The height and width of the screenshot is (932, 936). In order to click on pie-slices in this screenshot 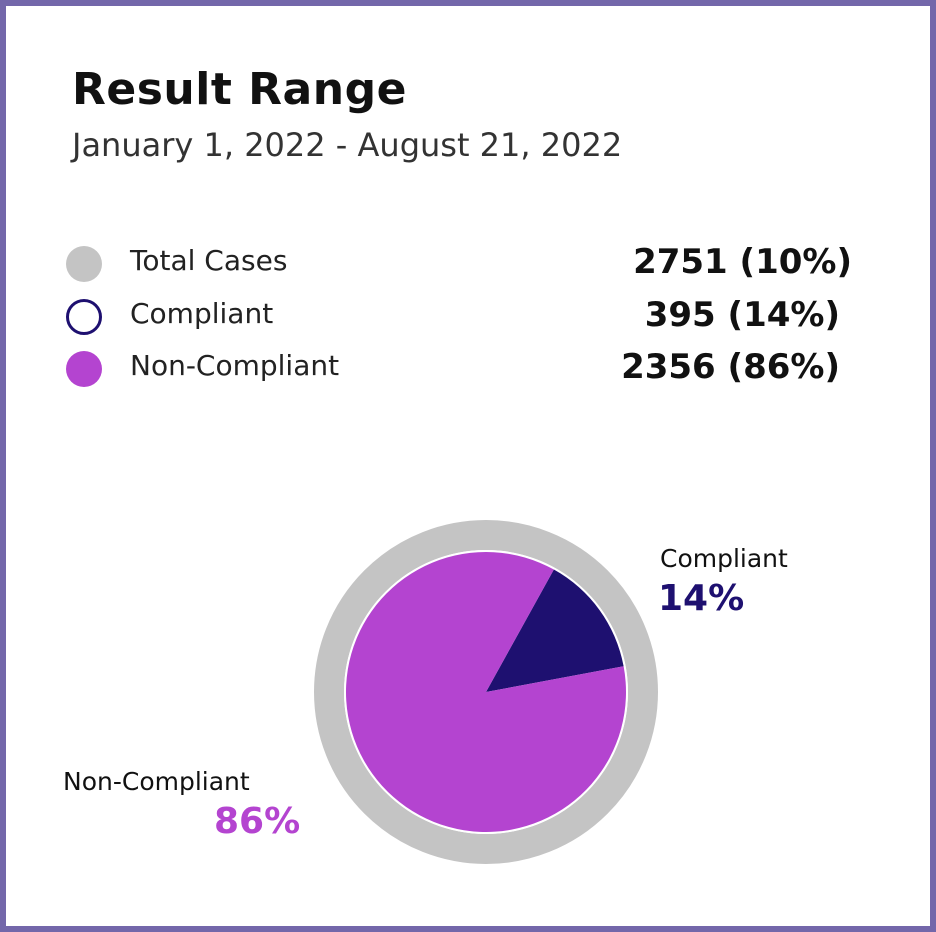, I will do `click(486, 692)`.